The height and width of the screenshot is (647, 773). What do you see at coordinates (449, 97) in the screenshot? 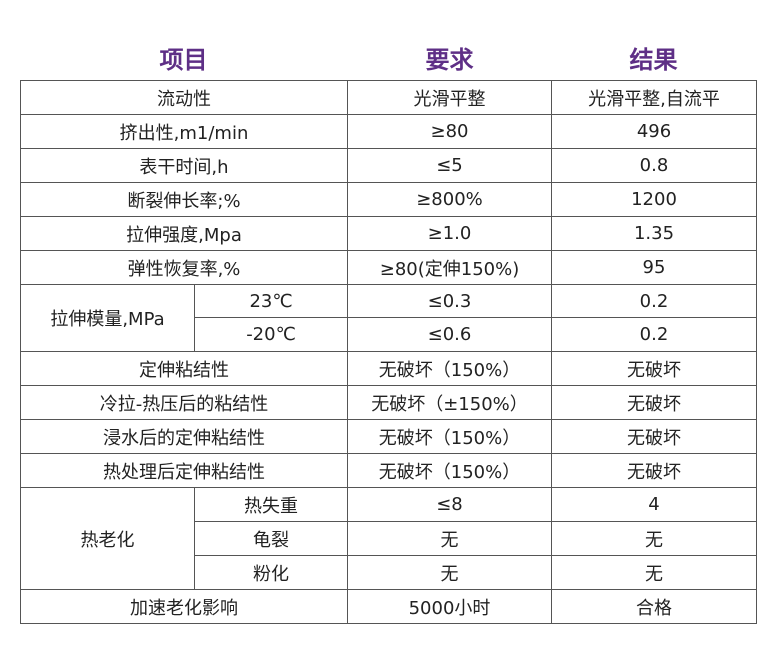
I see `requirement-cell: 光滑平整` at bounding box center [449, 97].